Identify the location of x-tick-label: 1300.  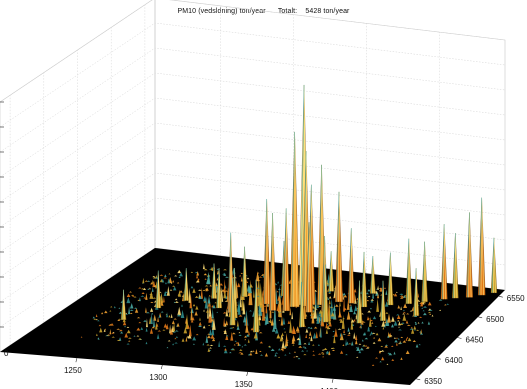
(158, 377).